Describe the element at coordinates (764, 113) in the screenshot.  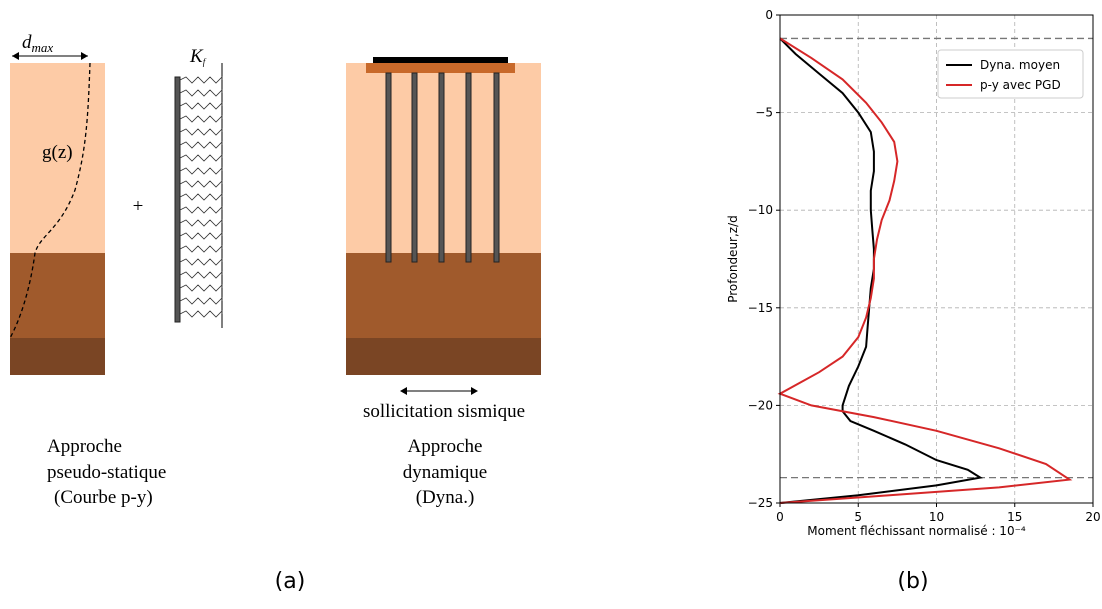
I see `y-tick-label: −5` at that location.